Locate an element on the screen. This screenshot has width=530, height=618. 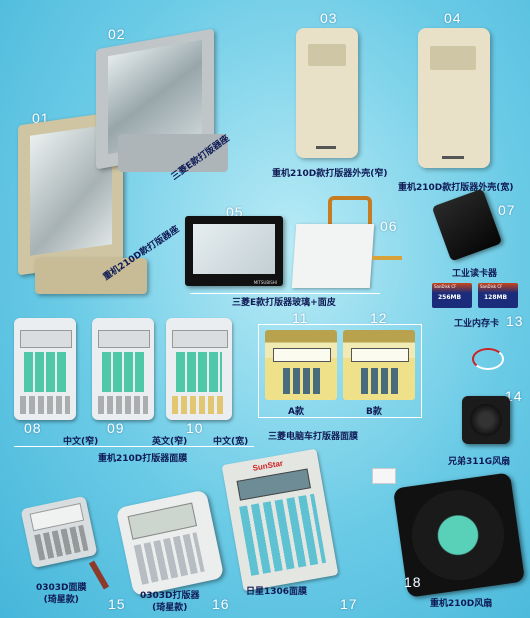
item-11-membrane is located at coordinates (301, 365).